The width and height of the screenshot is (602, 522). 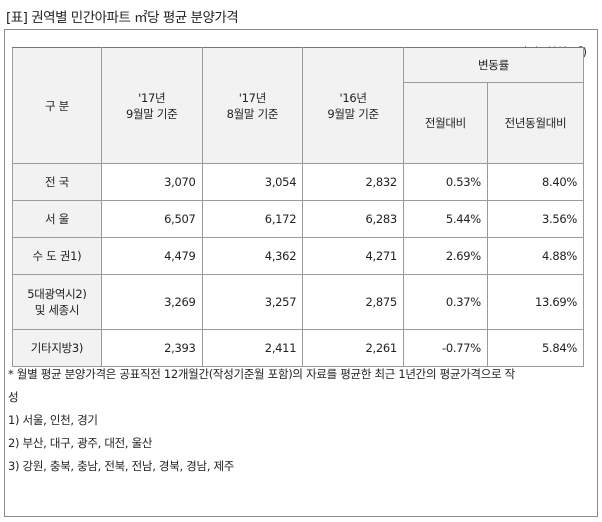 I want to click on row-label: 서 울, so click(x=57, y=219).